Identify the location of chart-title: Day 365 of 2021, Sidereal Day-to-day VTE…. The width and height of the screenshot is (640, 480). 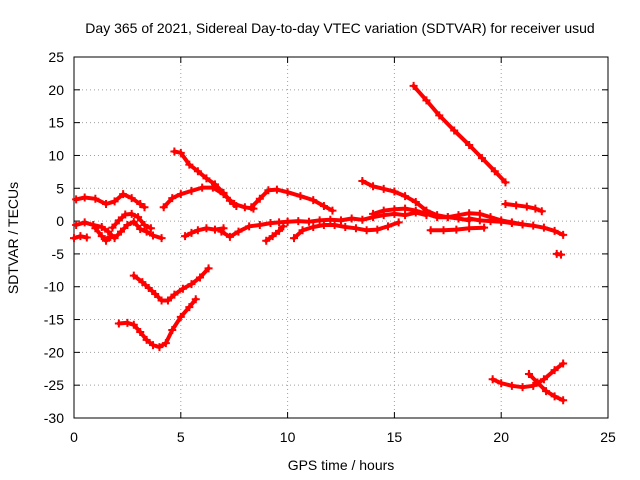
(339, 28).